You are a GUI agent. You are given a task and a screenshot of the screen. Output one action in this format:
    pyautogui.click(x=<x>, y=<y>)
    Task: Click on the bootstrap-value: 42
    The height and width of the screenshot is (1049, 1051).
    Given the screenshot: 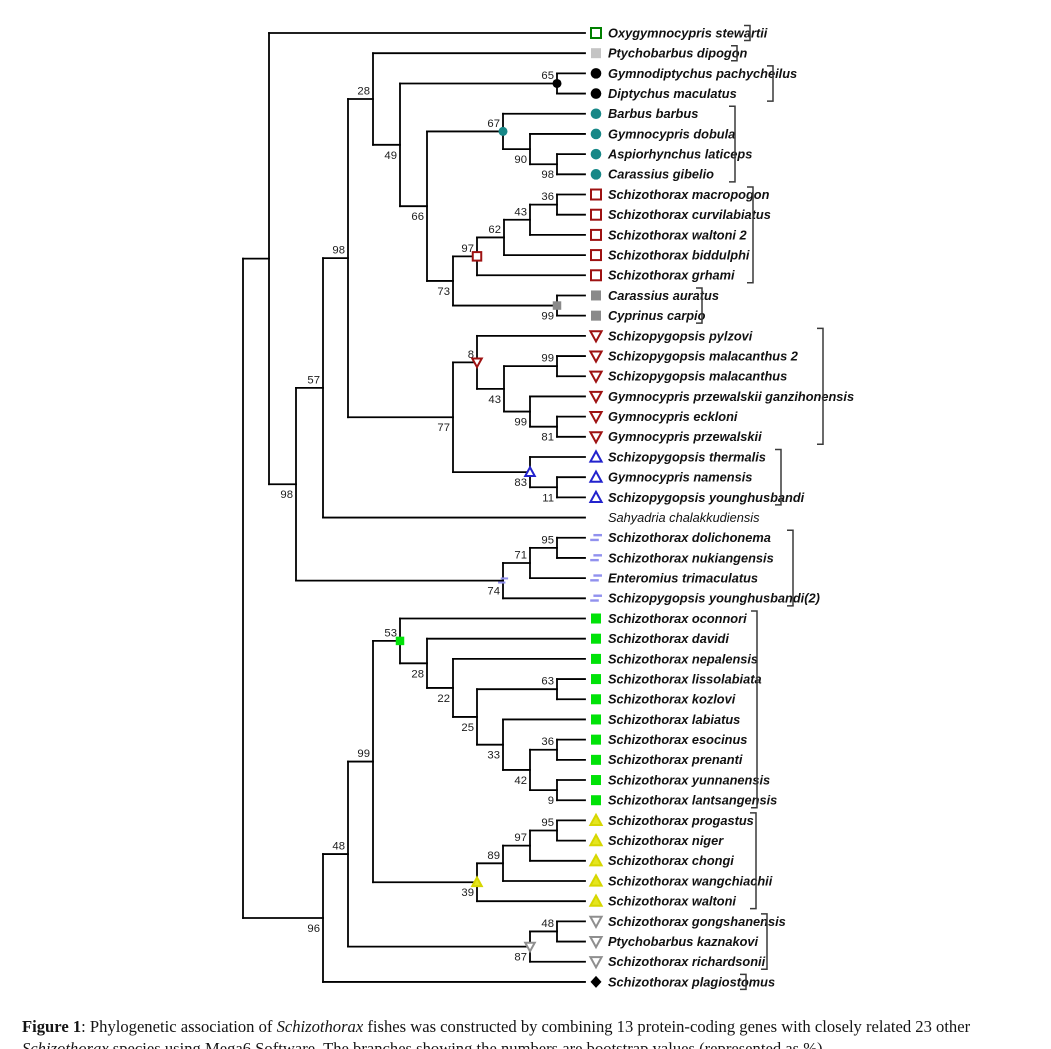 What is the action you would take?
    pyautogui.click(x=520, y=781)
    